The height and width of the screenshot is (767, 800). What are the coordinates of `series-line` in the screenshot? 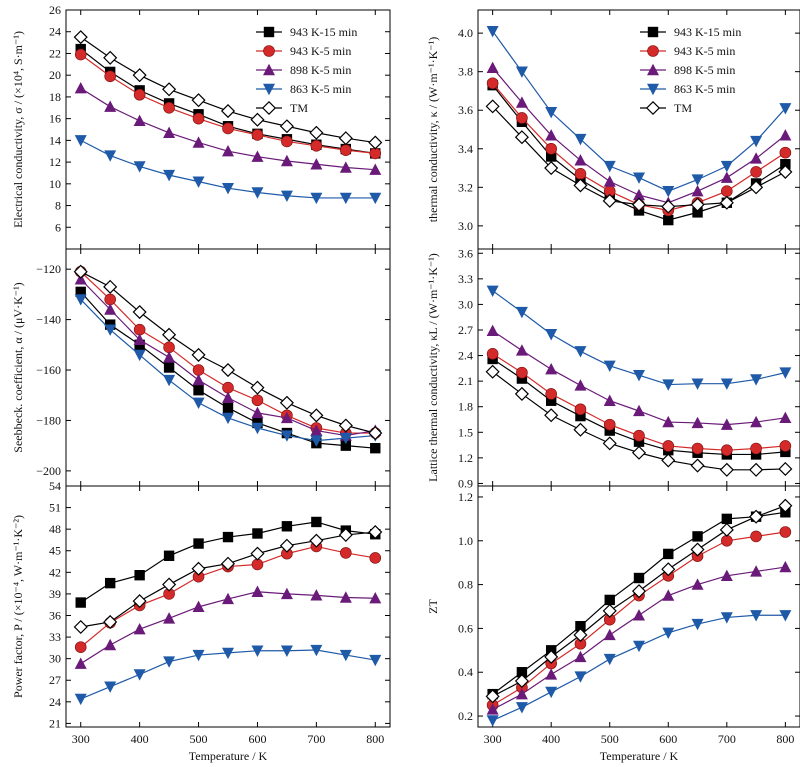 It's located at (639, 603).